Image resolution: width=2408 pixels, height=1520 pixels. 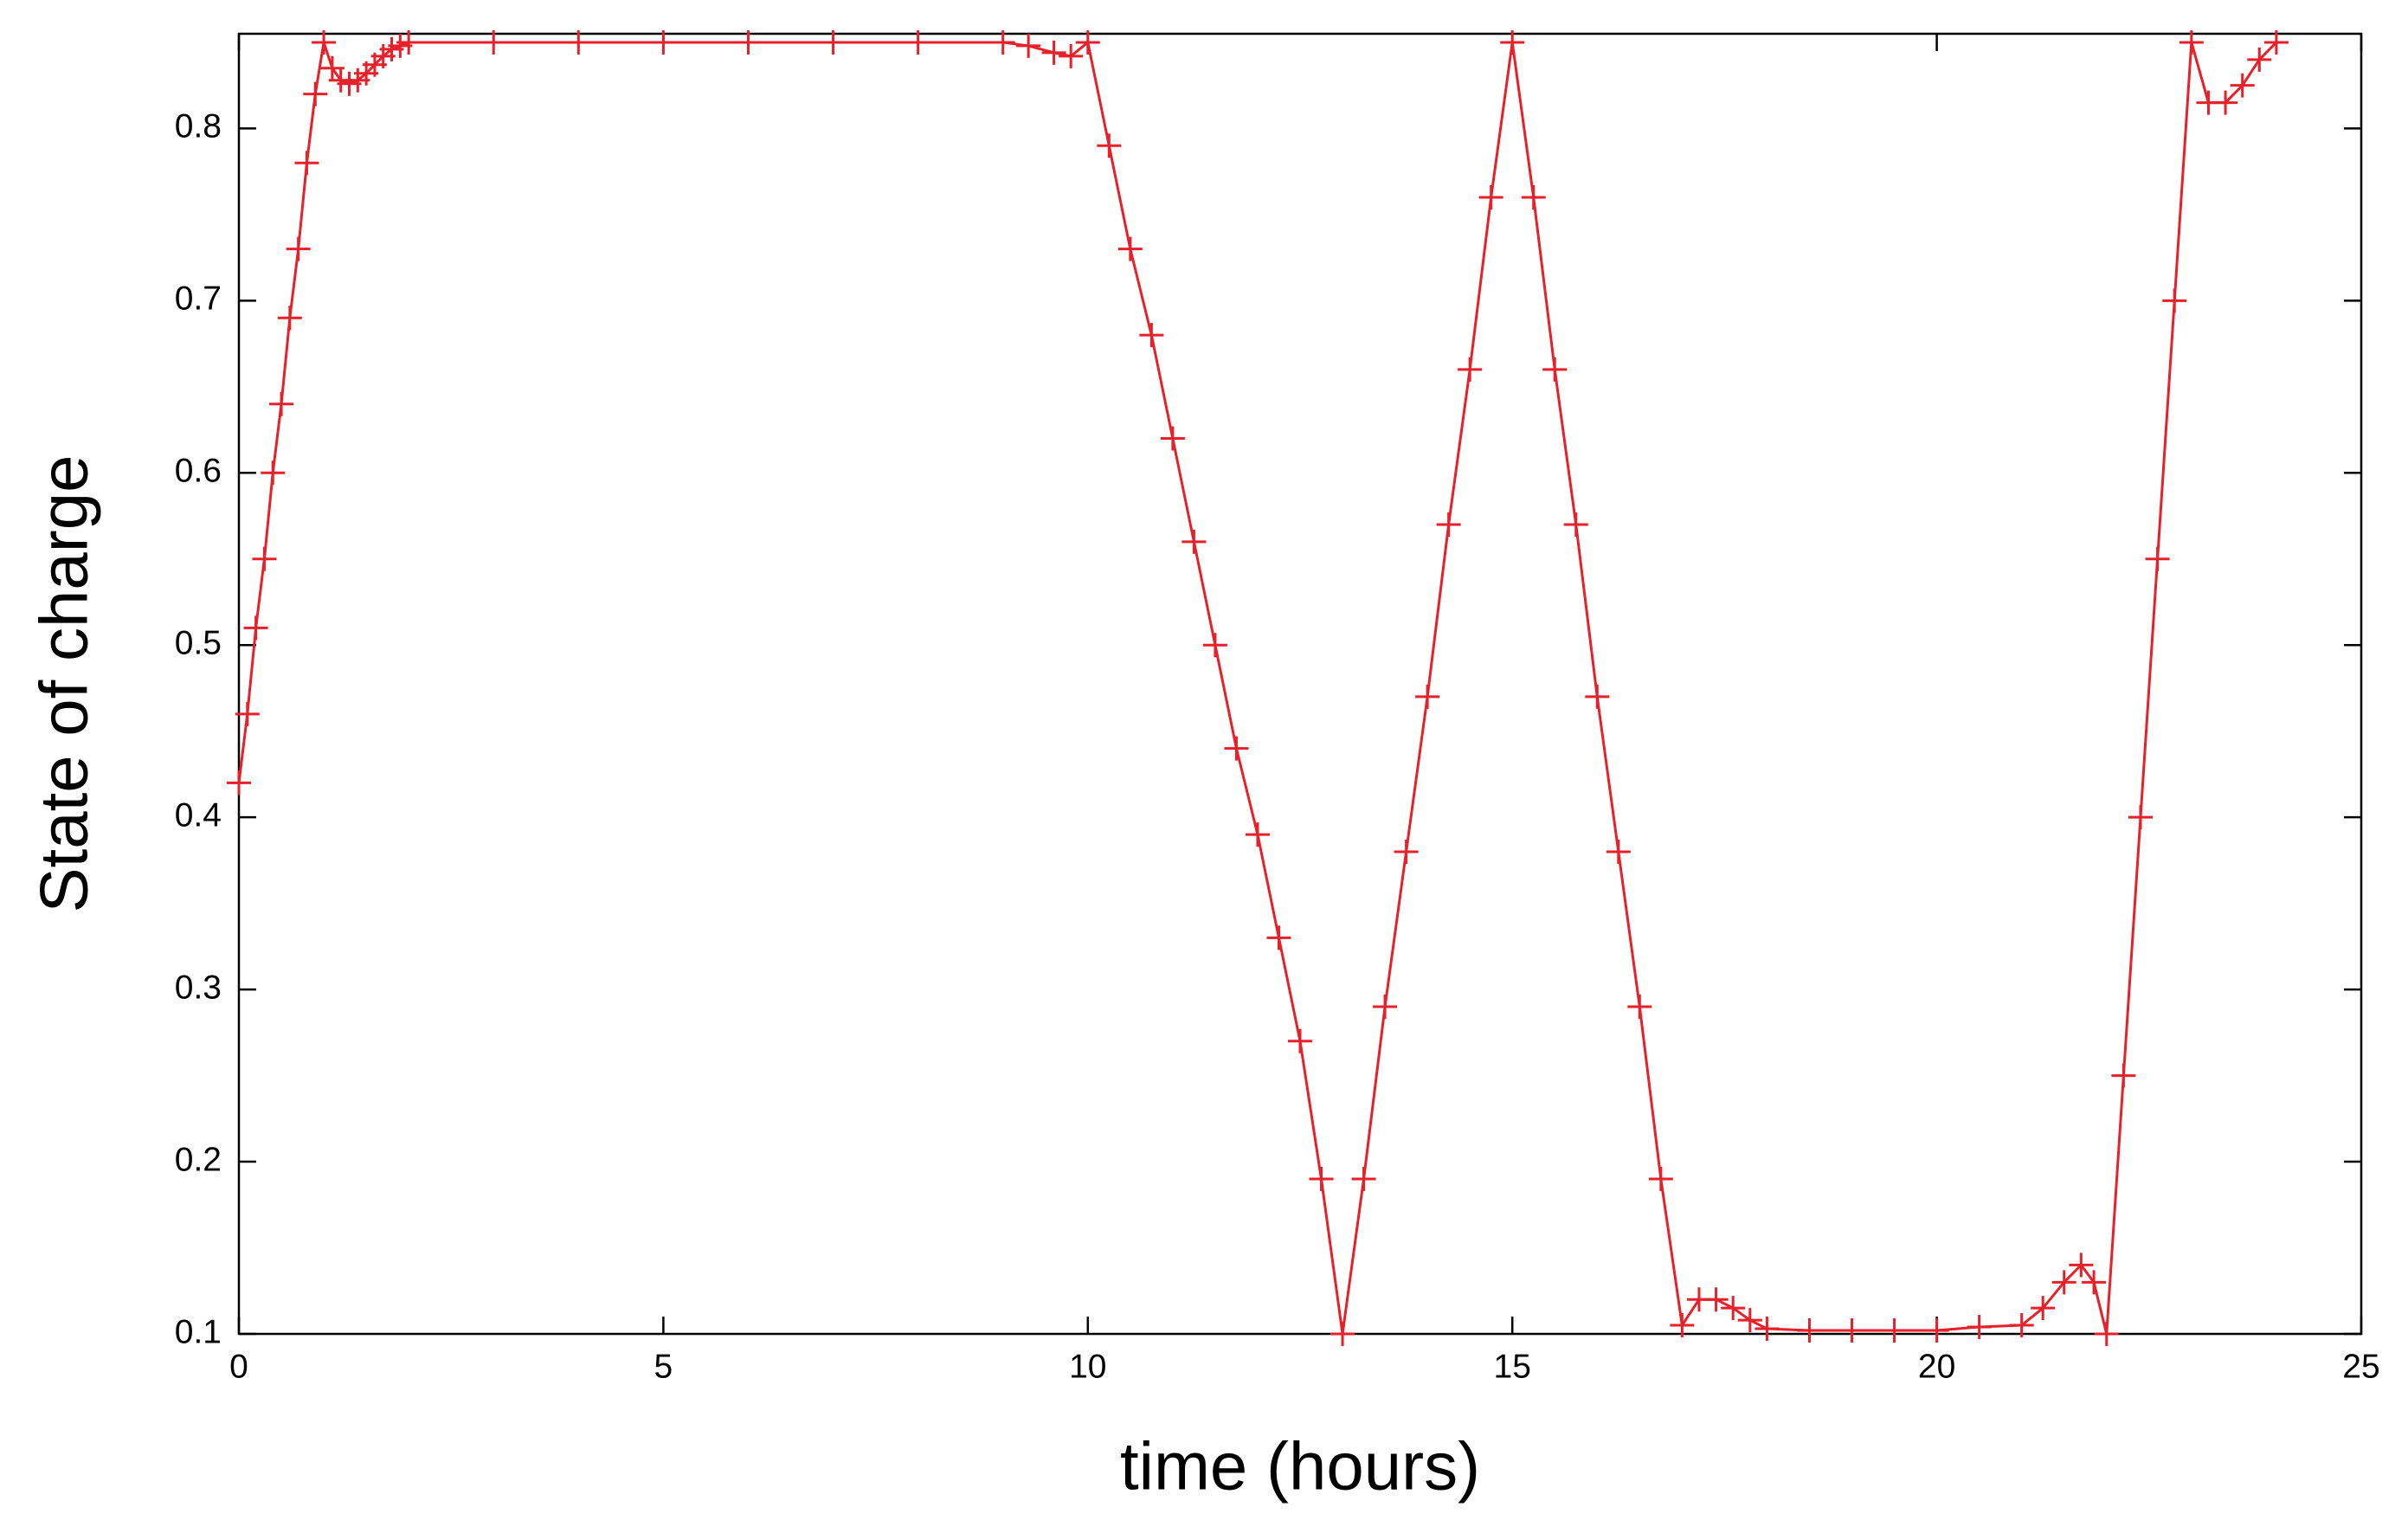 What do you see at coordinates (198, 815) in the screenshot?
I see `y-tick-label: 0.4` at bounding box center [198, 815].